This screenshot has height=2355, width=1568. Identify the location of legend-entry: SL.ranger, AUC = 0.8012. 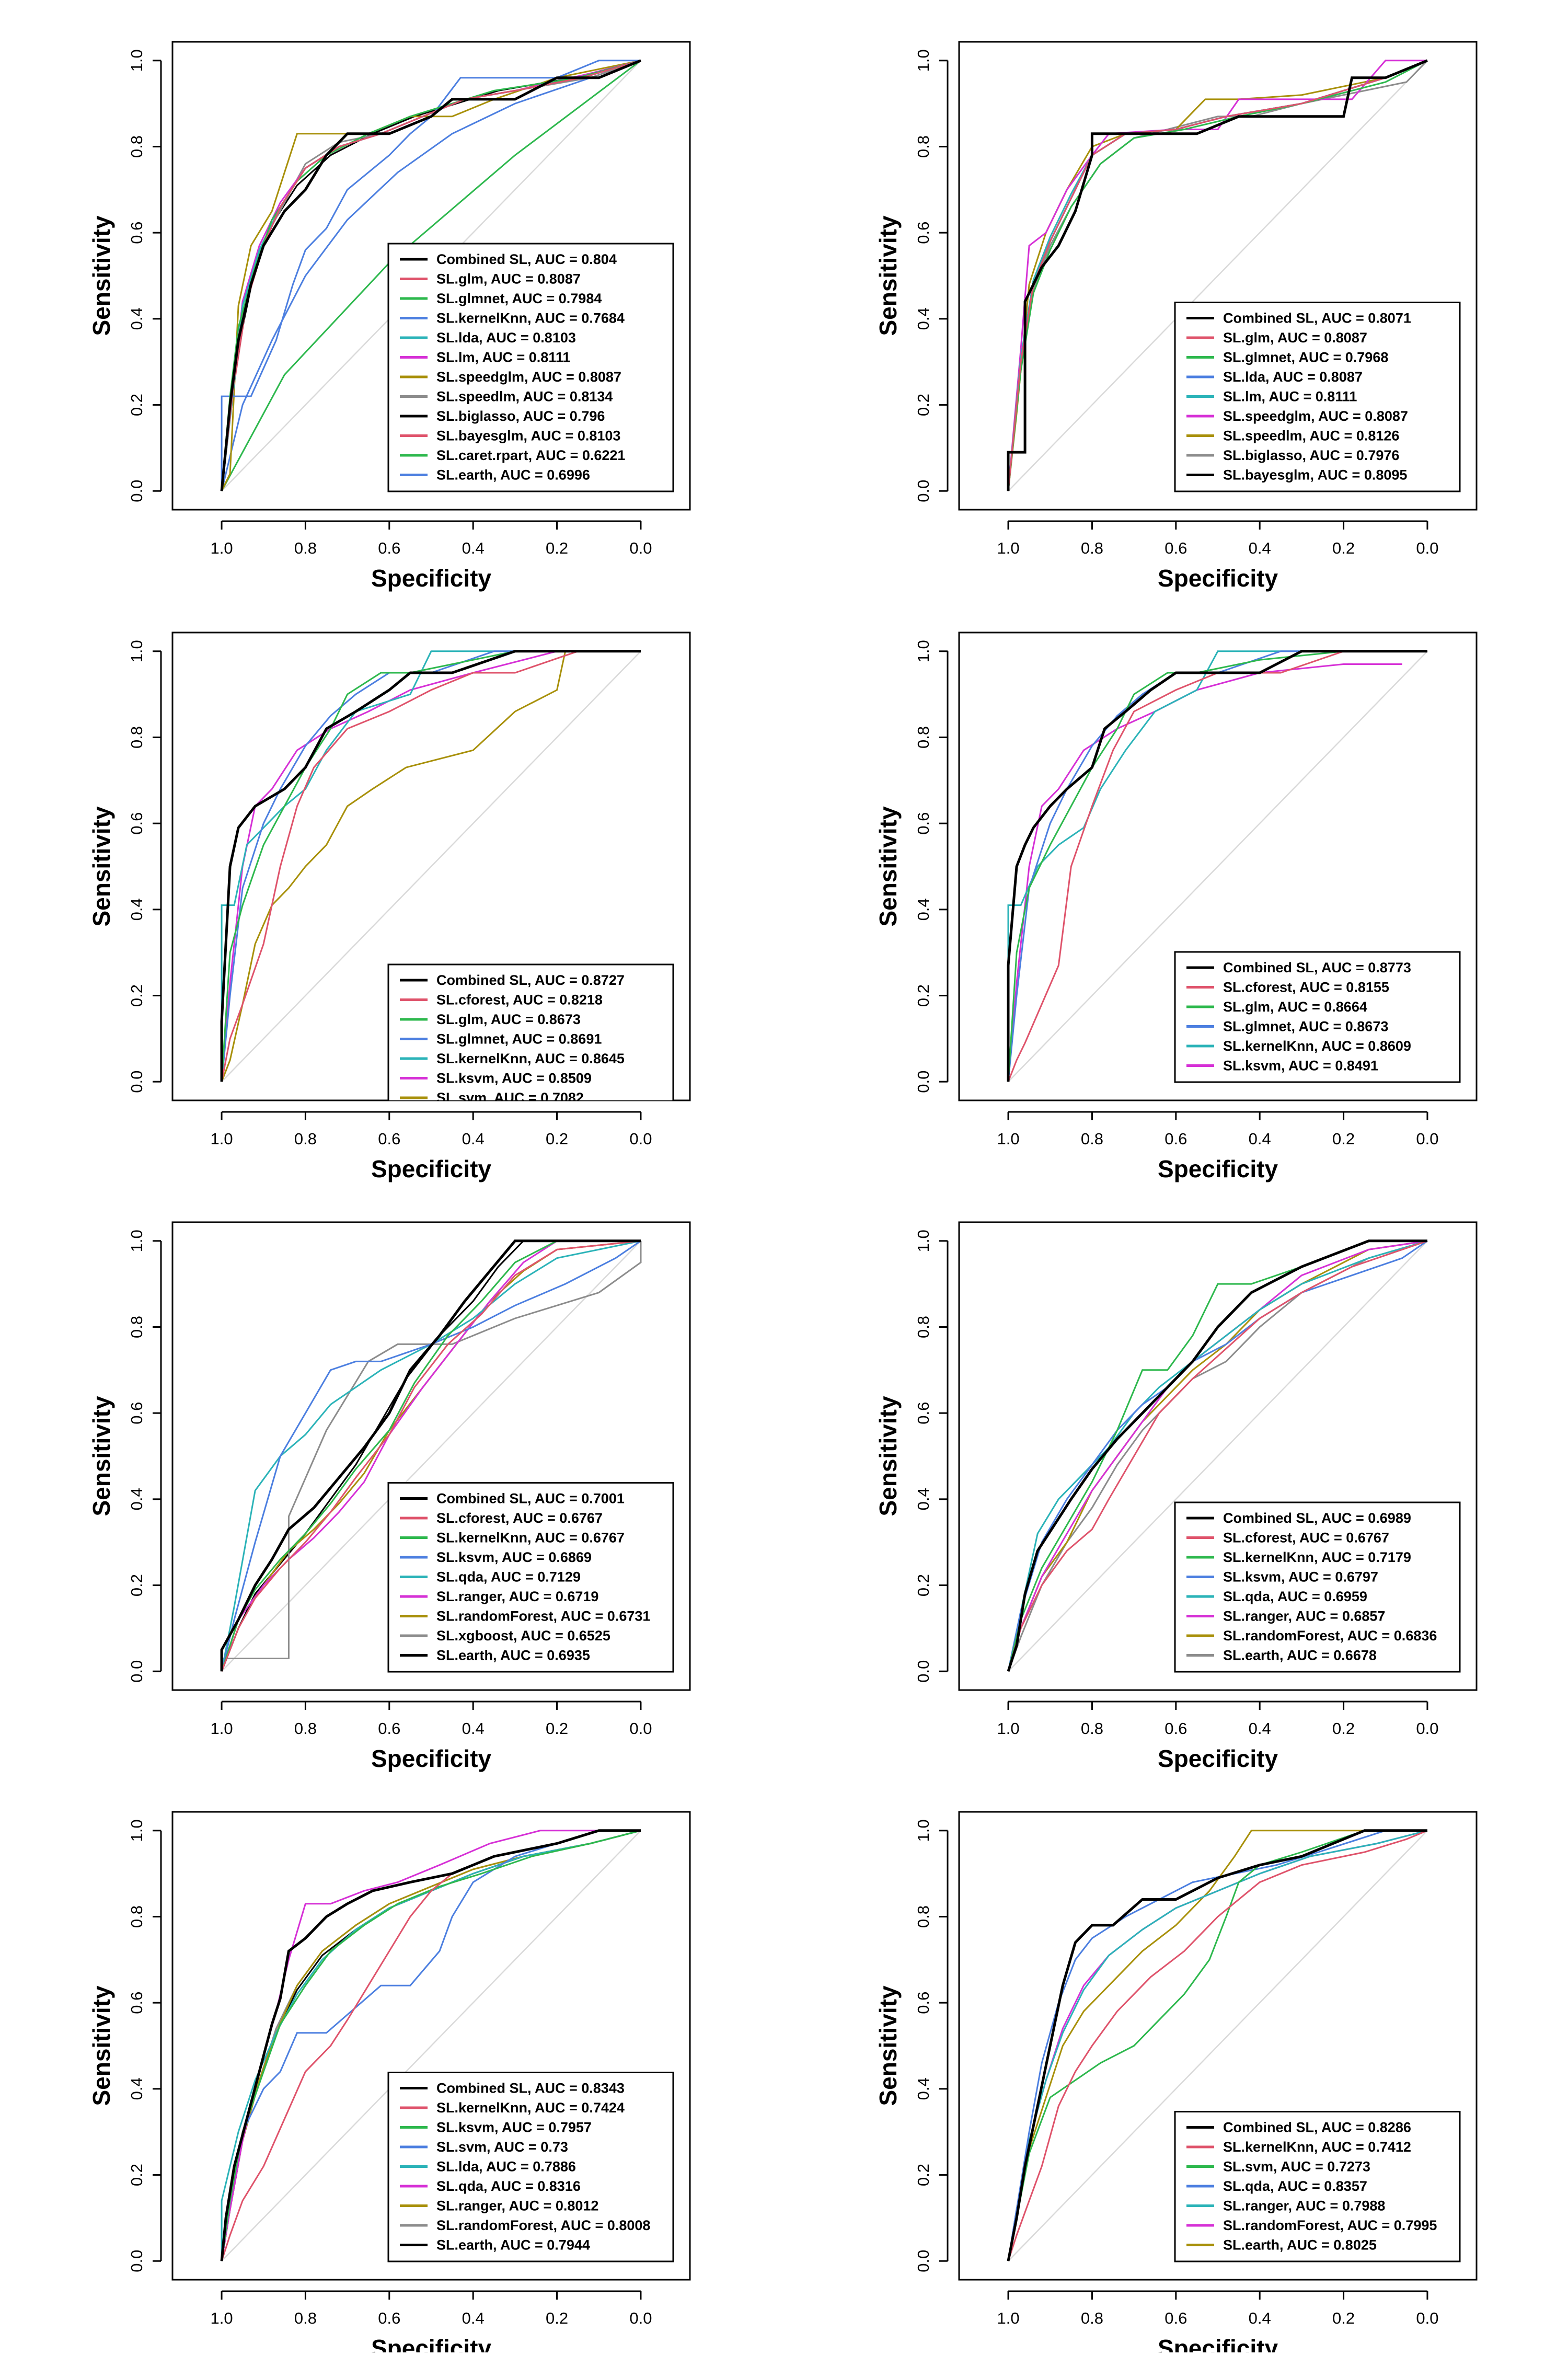
(517, 2206).